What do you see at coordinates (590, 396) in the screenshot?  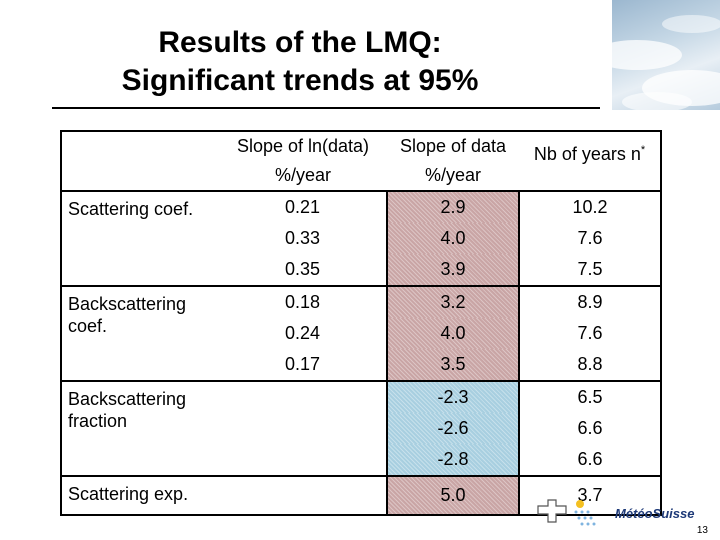 I see `cell-years: 6.5` at bounding box center [590, 396].